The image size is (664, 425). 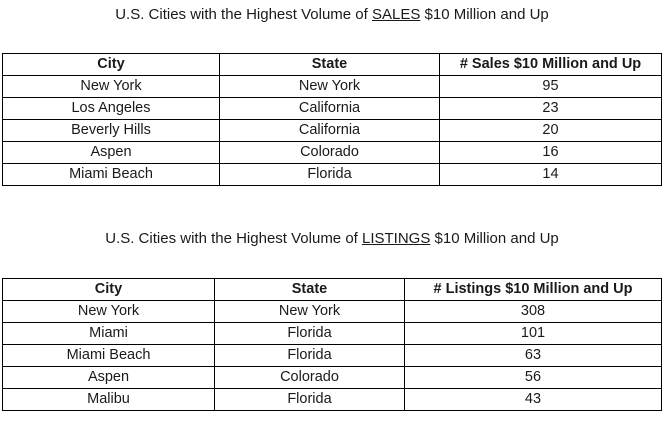 What do you see at coordinates (243, 14) in the screenshot?
I see `sales-title-prefix: U.S. Cities with the Highest Volume of` at bounding box center [243, 14].